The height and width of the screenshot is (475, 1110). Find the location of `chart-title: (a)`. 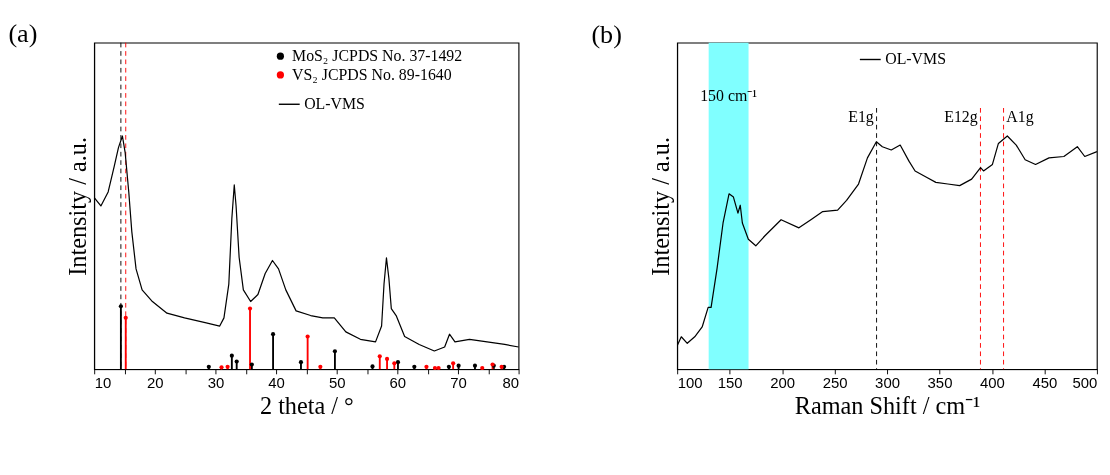

chart-title: (a) is located at coordinates (23, 34).